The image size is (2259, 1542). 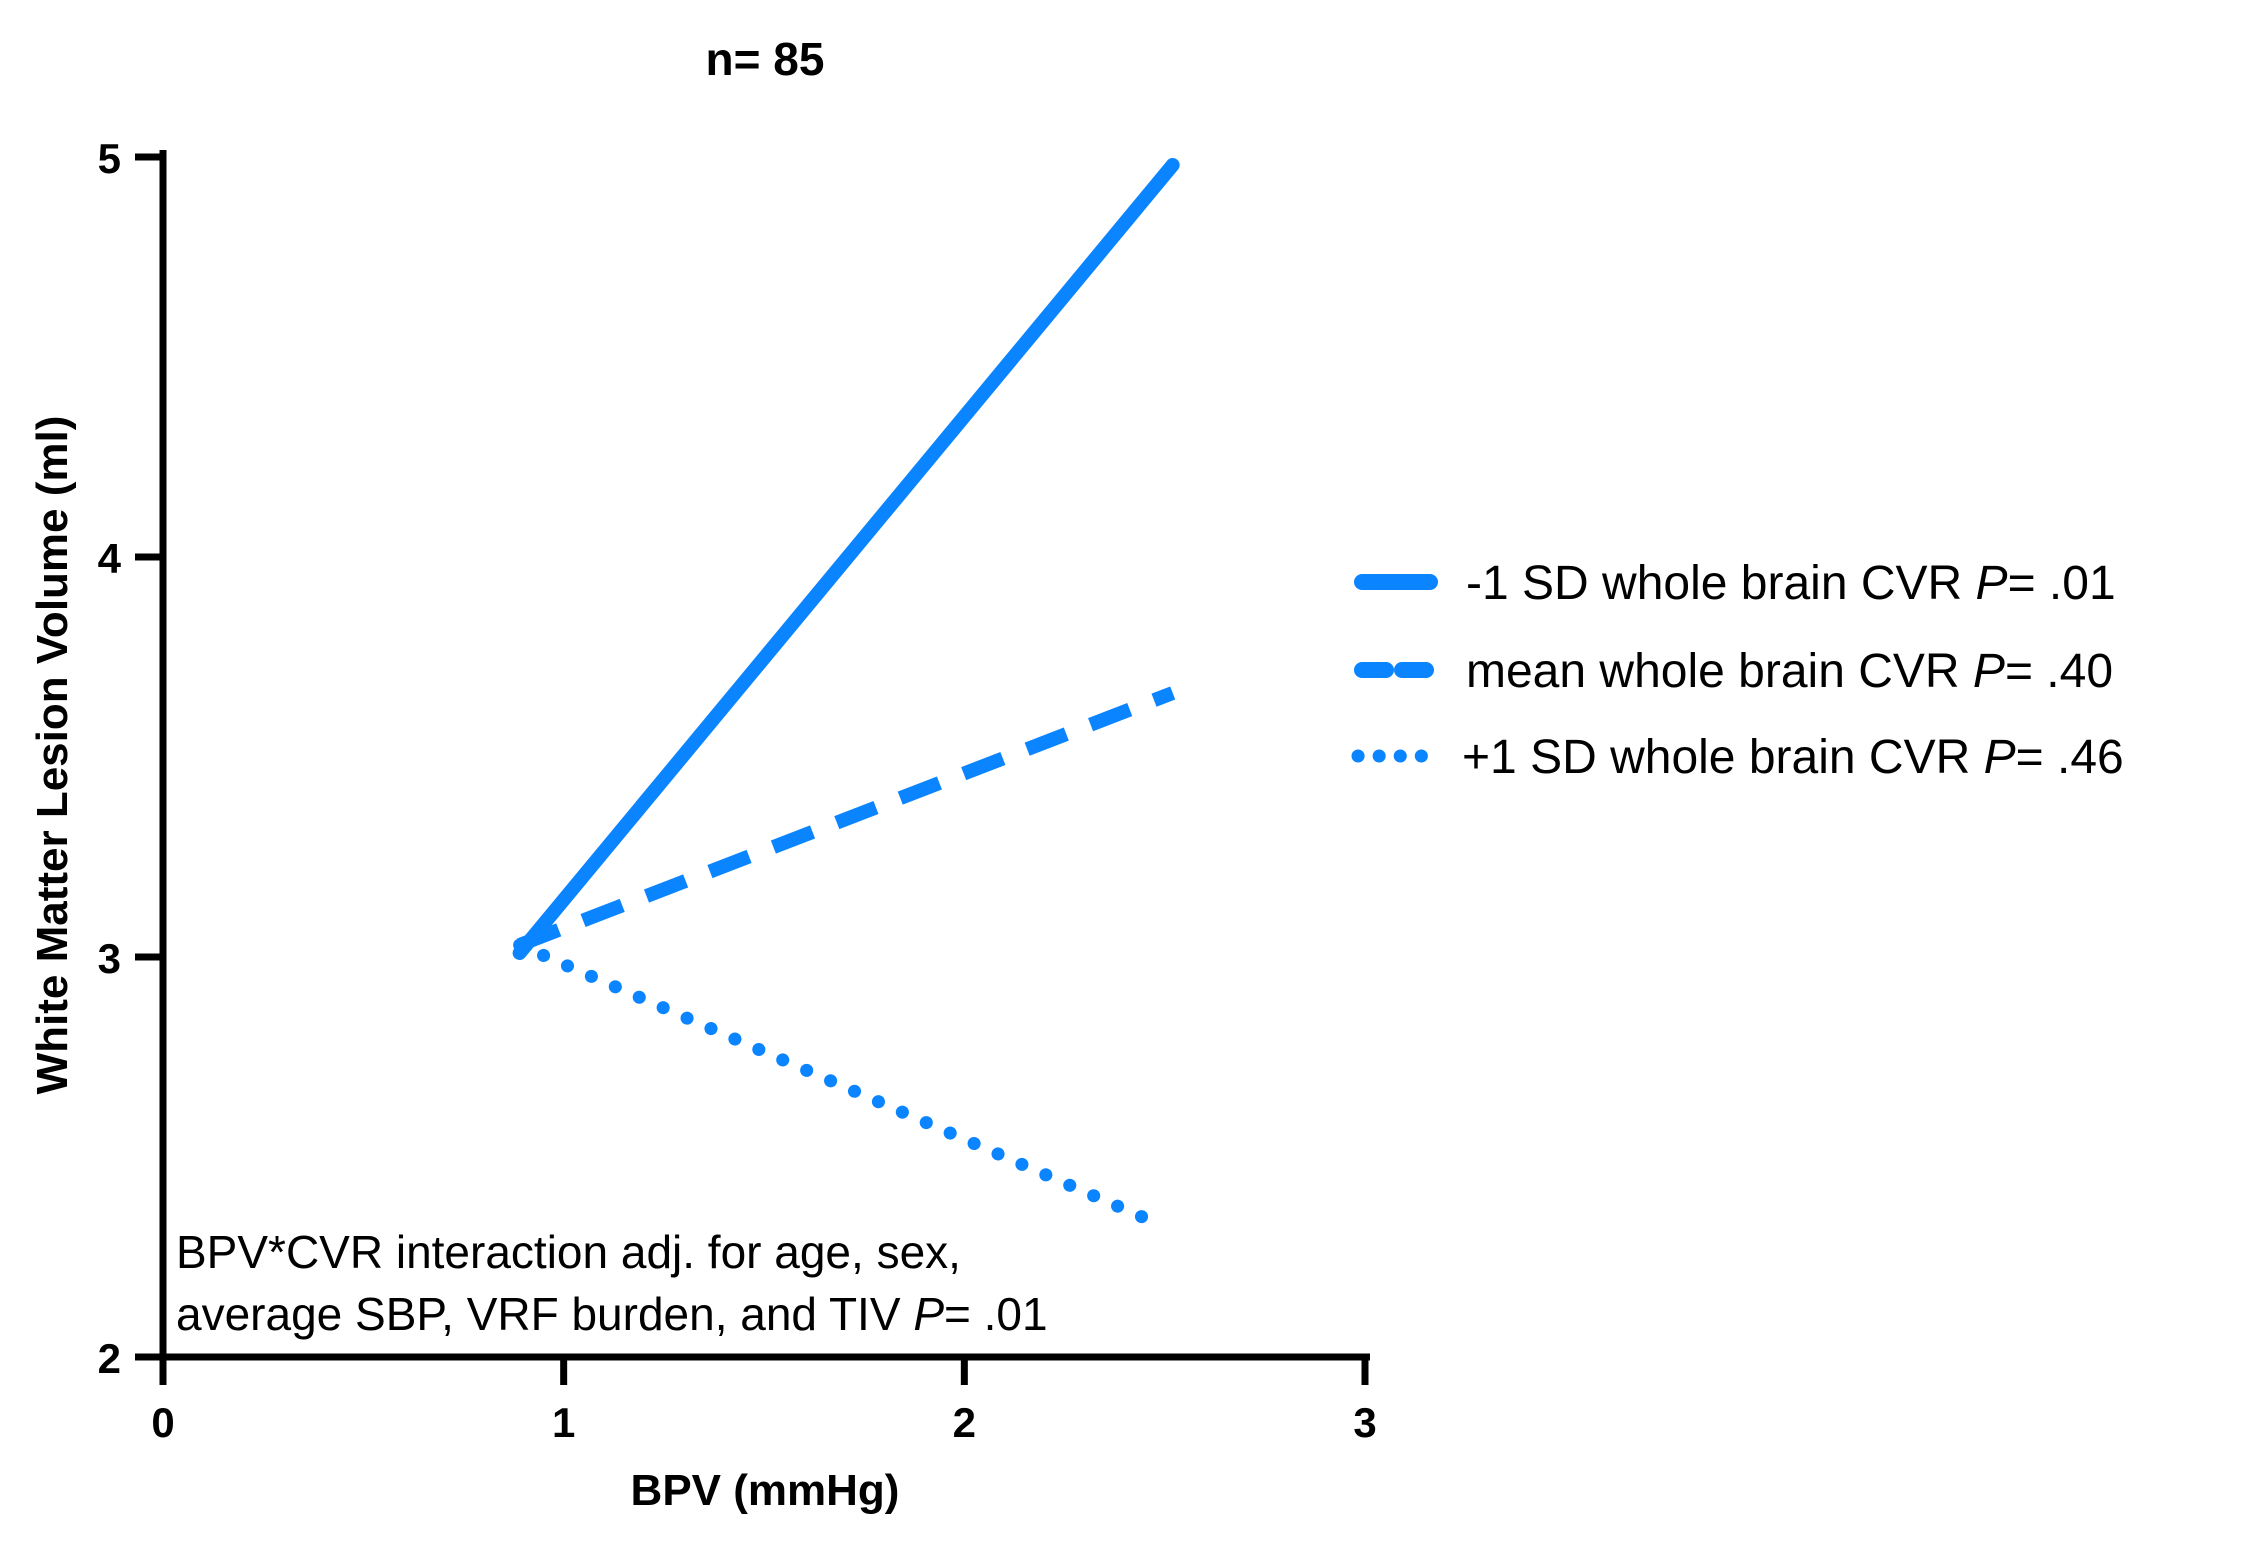 What do you see at coordinates (840, 1085) in the screenshot?
I see `series-line-plus-1sd` at bounding box center [840, 1085].